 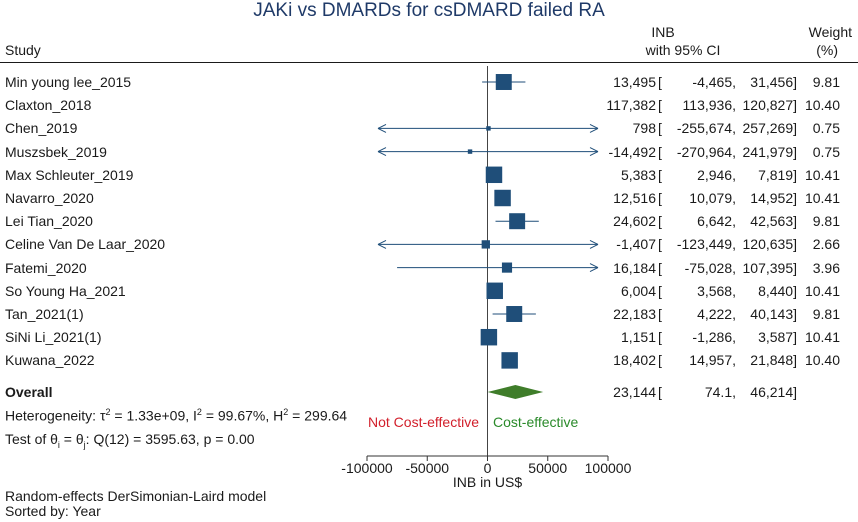 I want to click on study-name: Claxton_2018, so click(x=48, y=105).